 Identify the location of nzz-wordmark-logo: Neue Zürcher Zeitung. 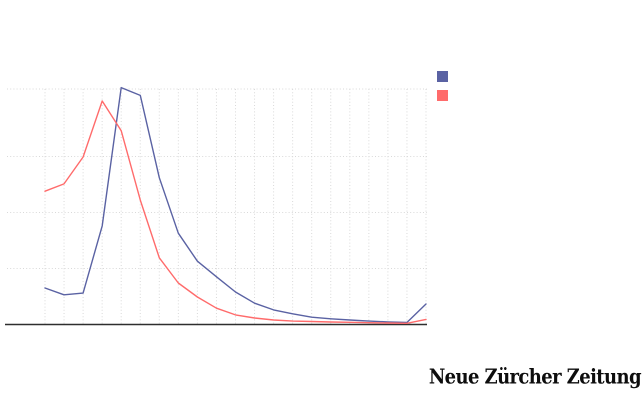
(535, 377).